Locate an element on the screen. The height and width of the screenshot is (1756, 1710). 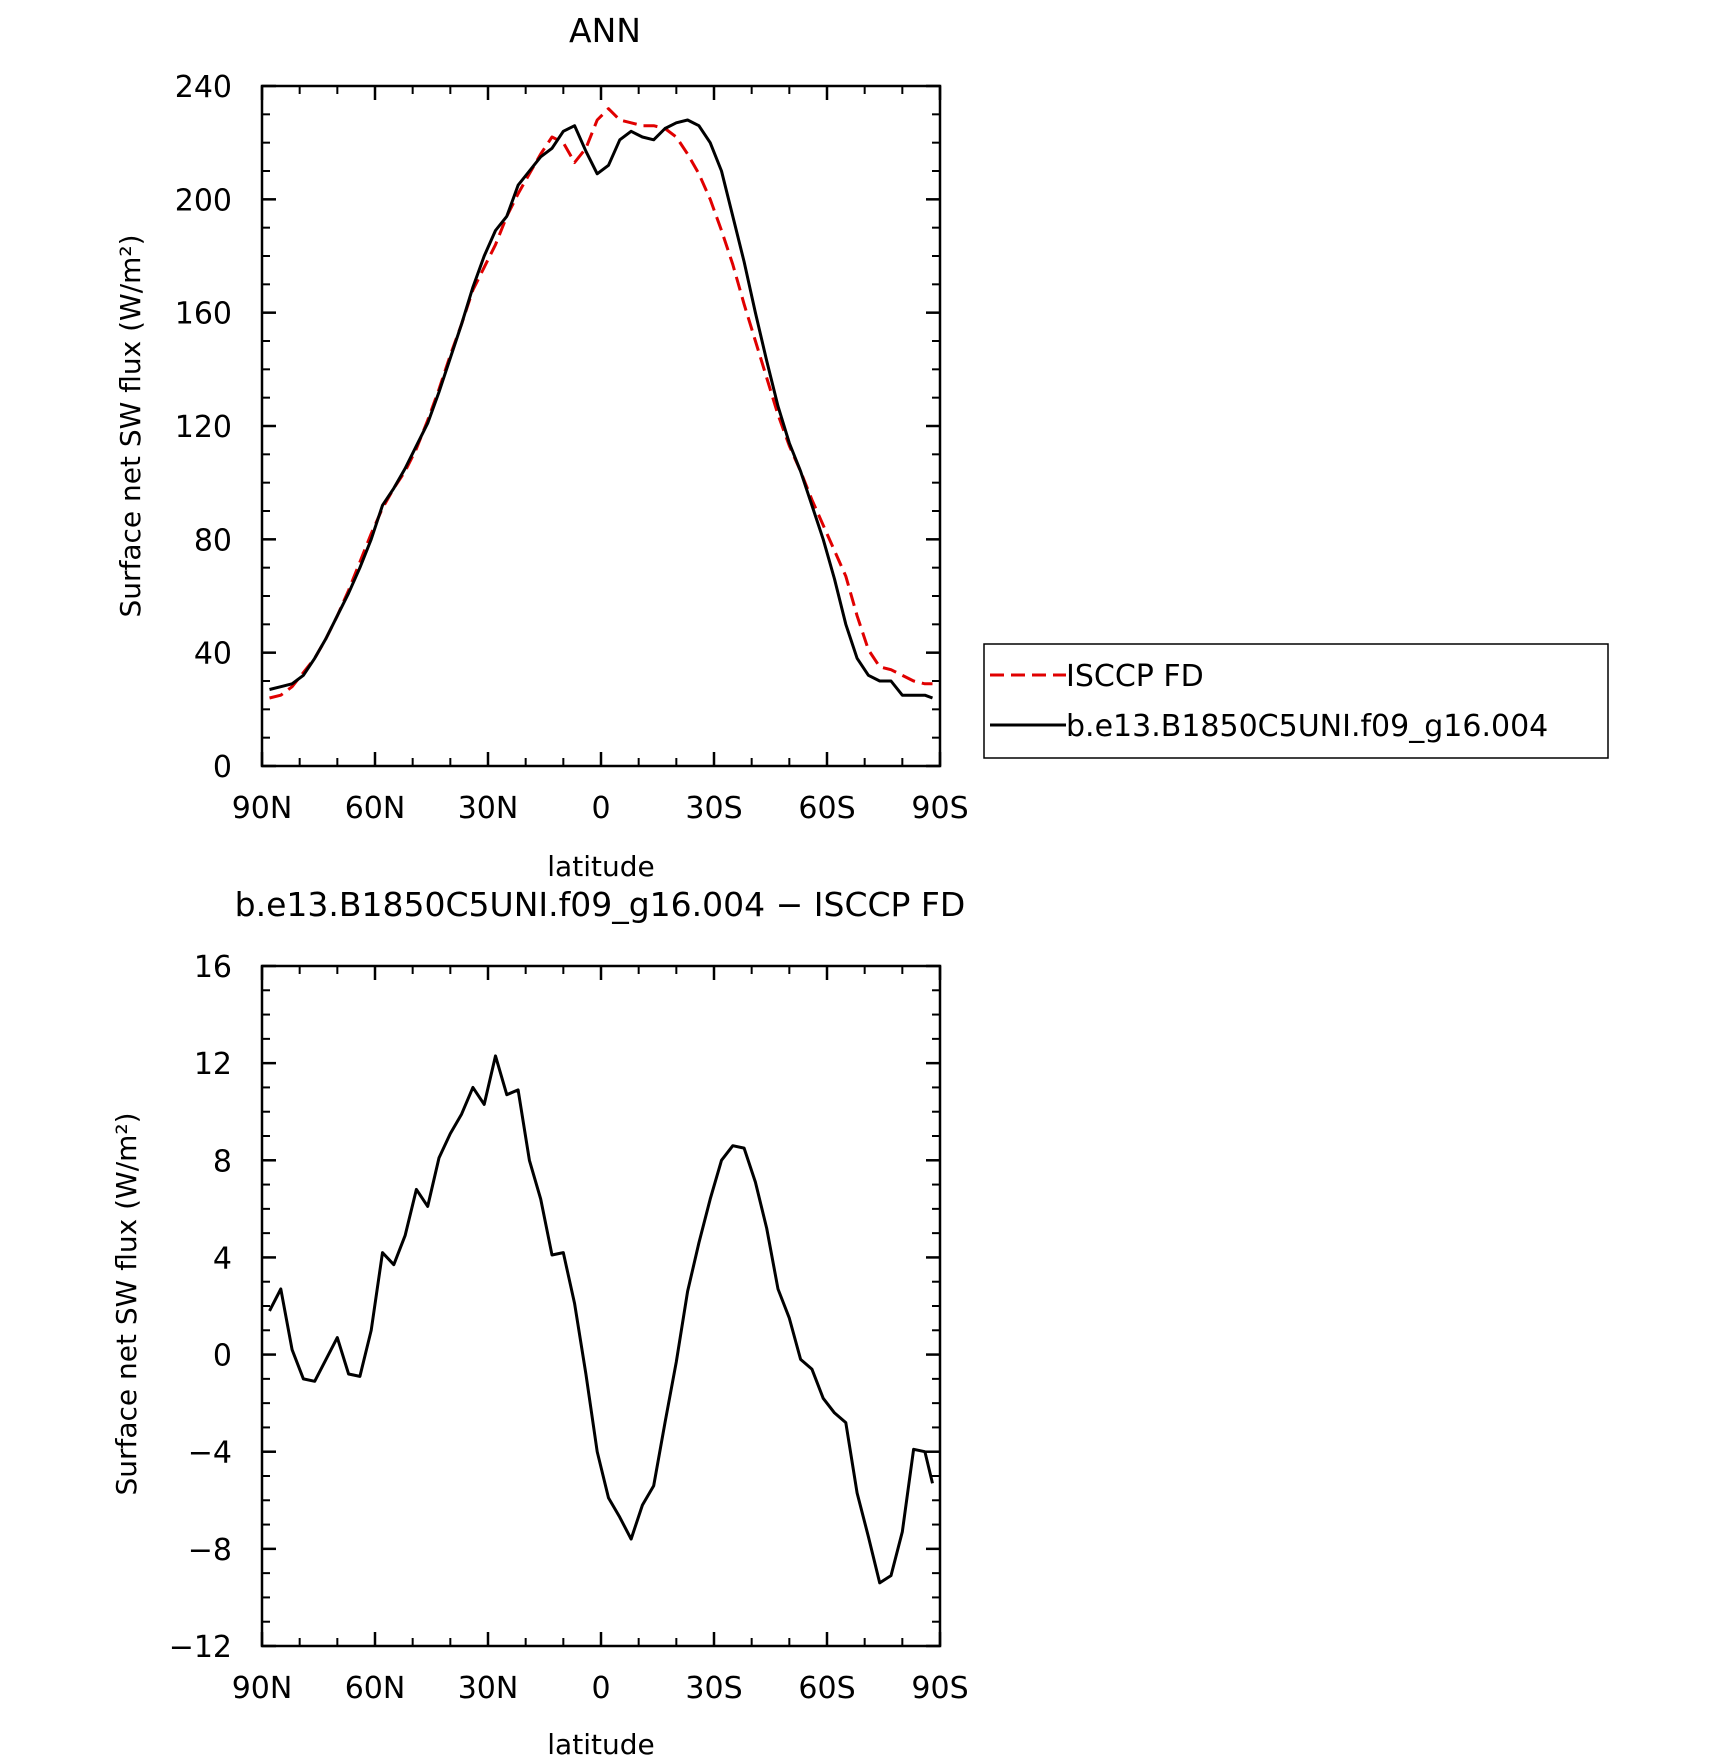
top-chart-title: ANN is located at coordinates (605, 30).